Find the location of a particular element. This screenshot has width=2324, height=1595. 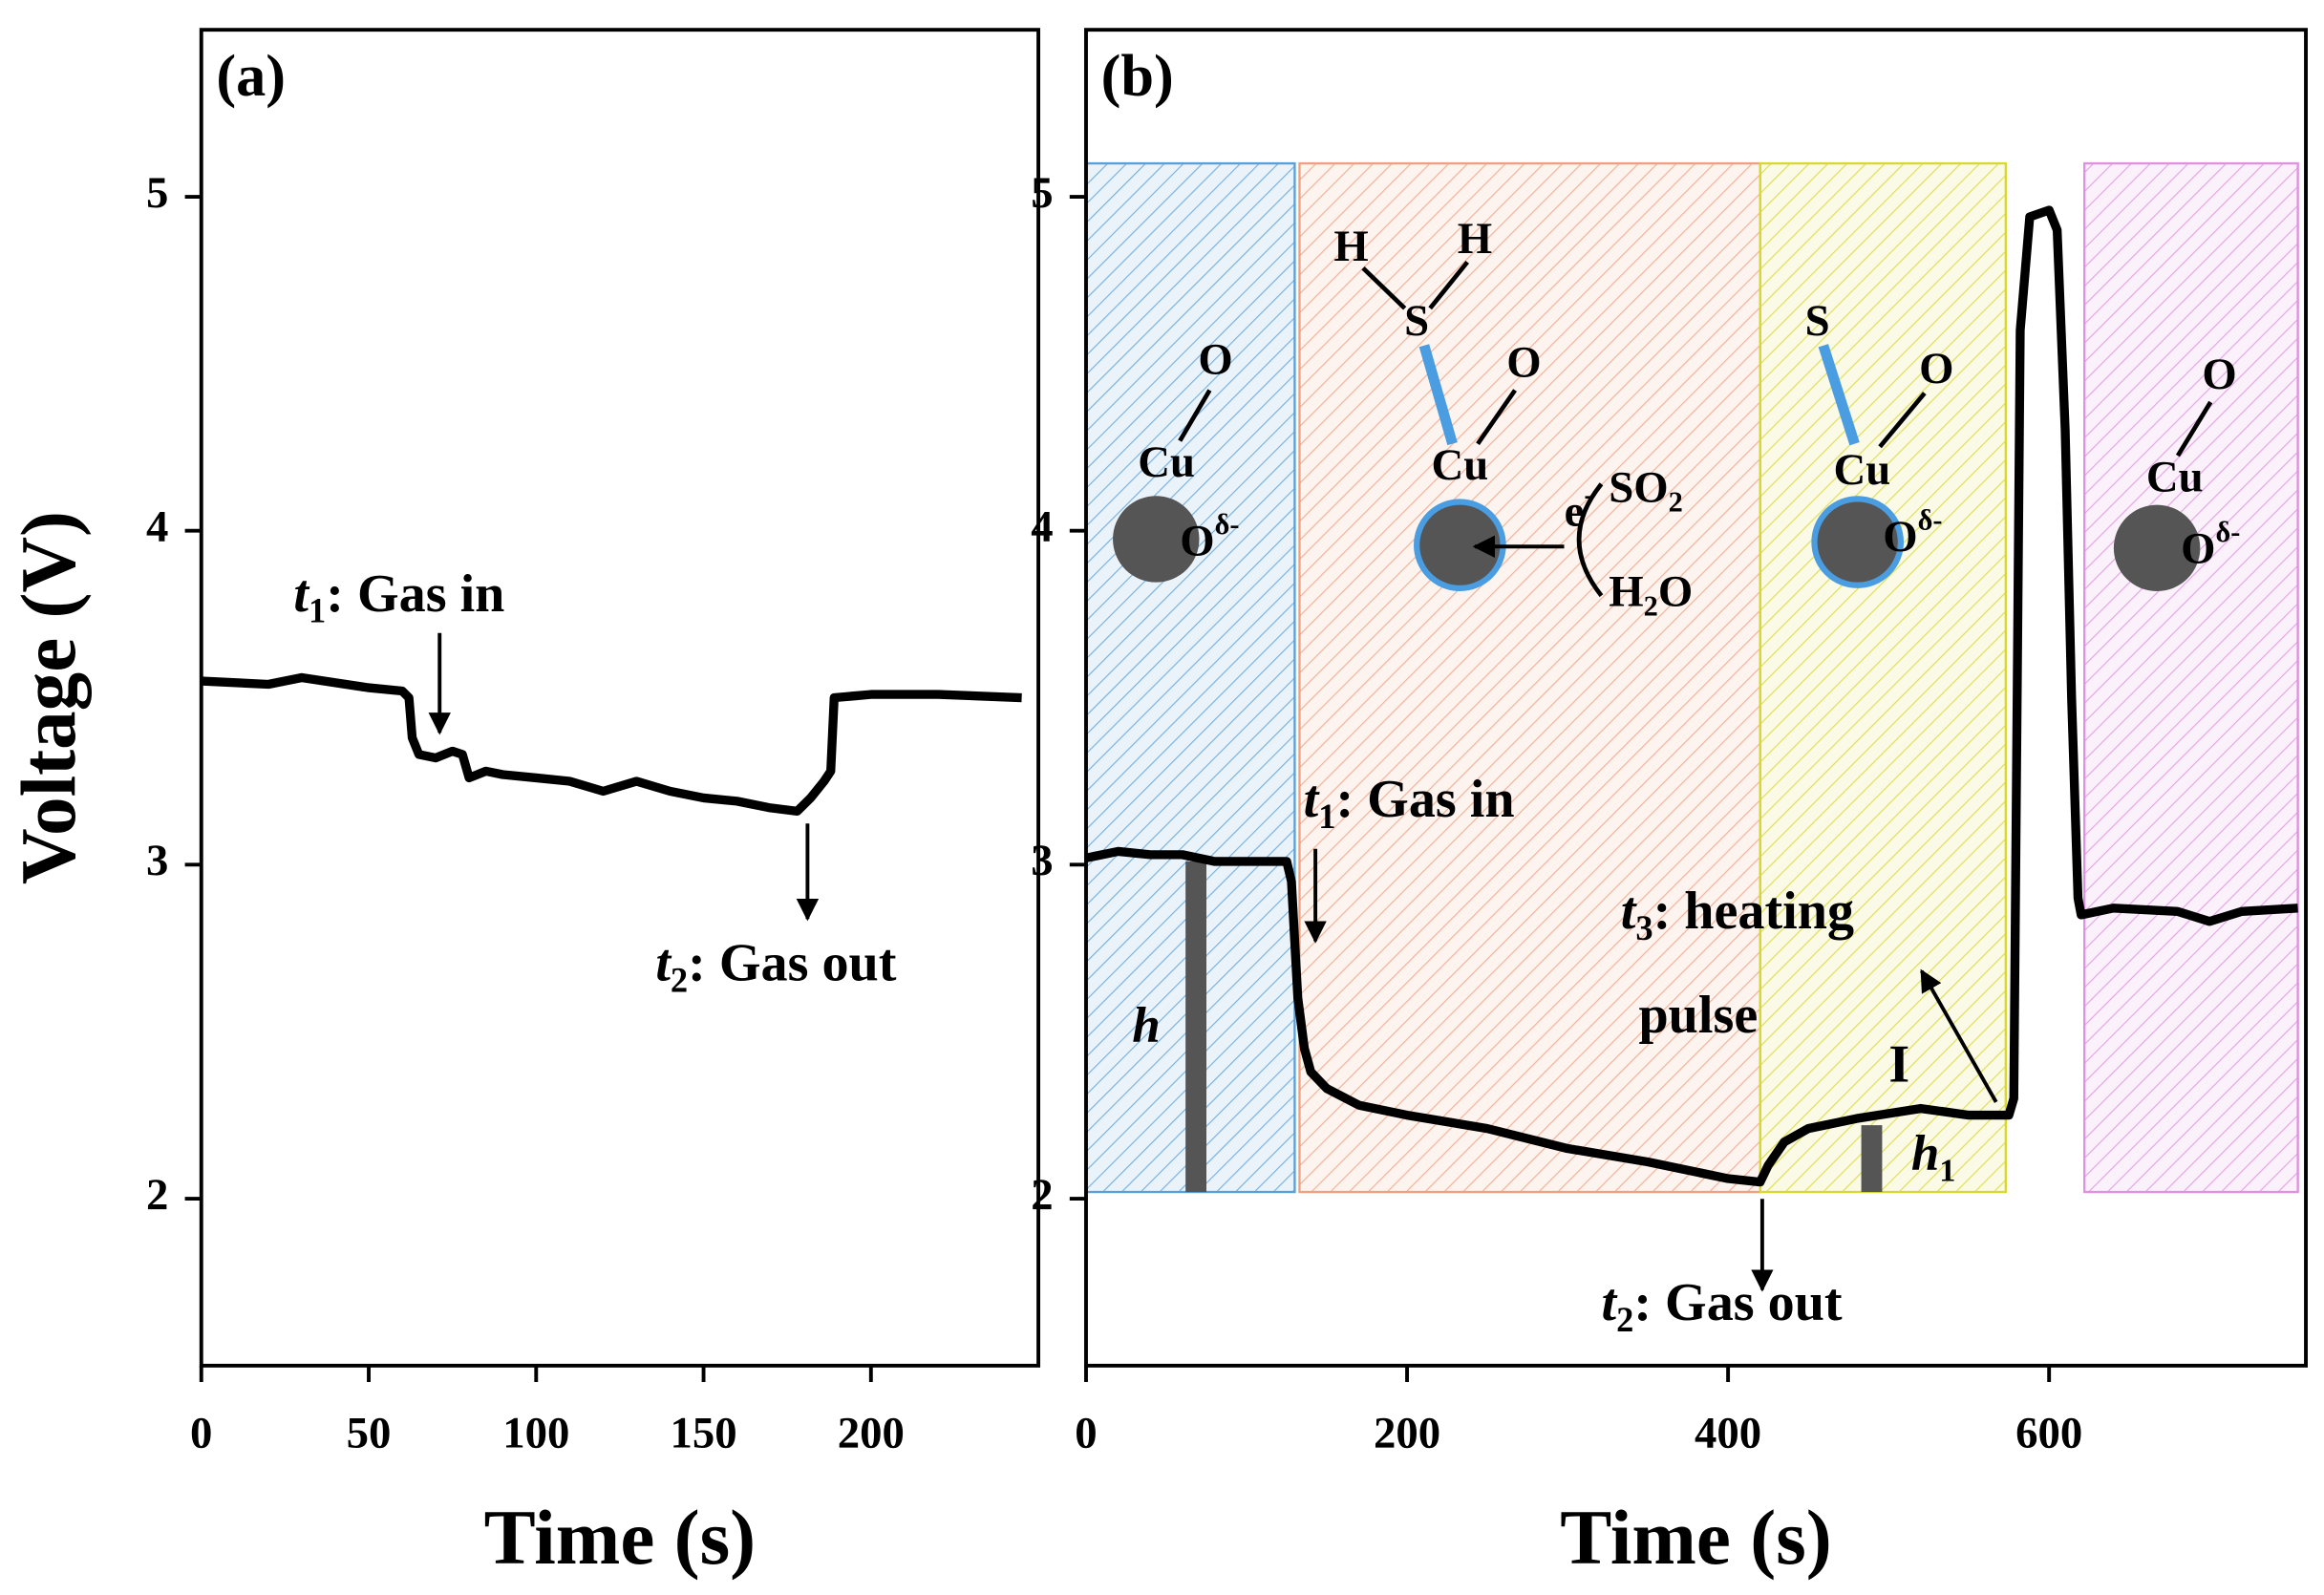

y-tick-label: 3 is located at coordinates (157, 860).